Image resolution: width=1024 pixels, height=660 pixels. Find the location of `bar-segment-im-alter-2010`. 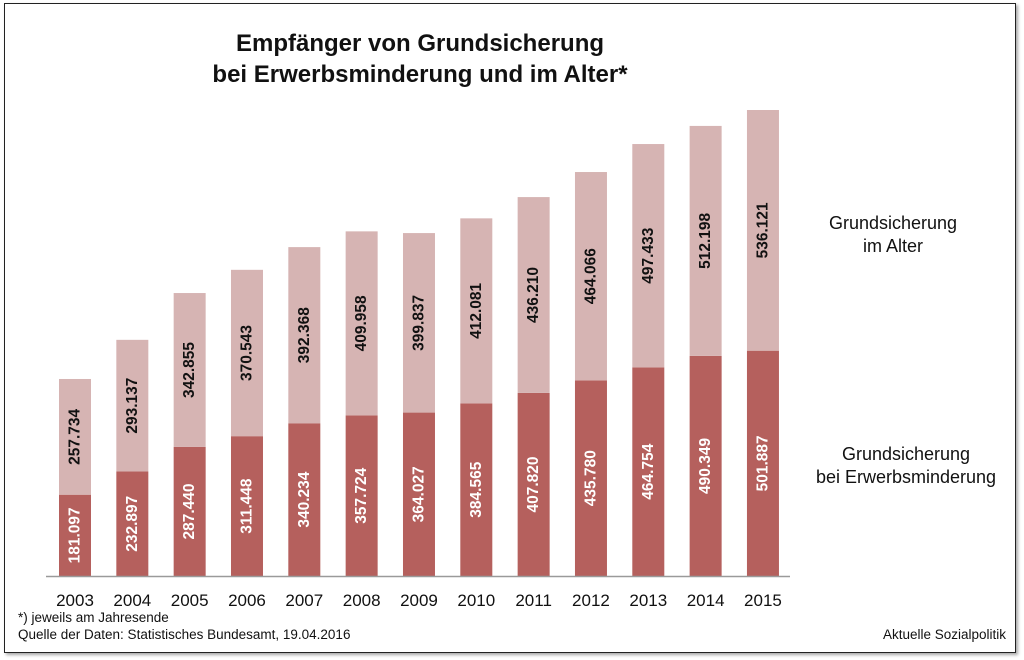

bar-segment-im-alter-2010 is located at coordinates (476, 311).